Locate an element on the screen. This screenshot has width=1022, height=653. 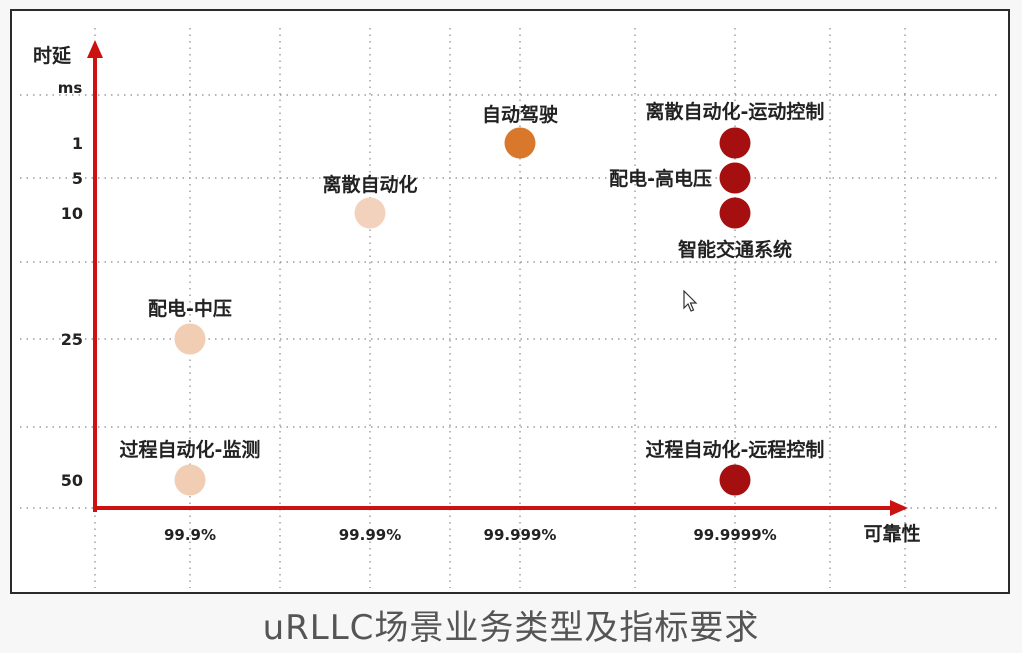
y-tick-label: 25 is located at coordinates (72, 339).